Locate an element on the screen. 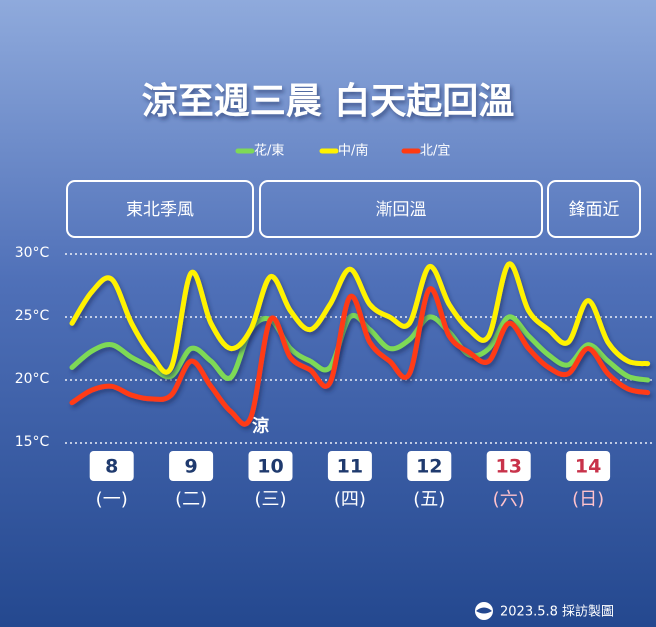  x-tick-label: 13 is located at coordinates (508, 467).